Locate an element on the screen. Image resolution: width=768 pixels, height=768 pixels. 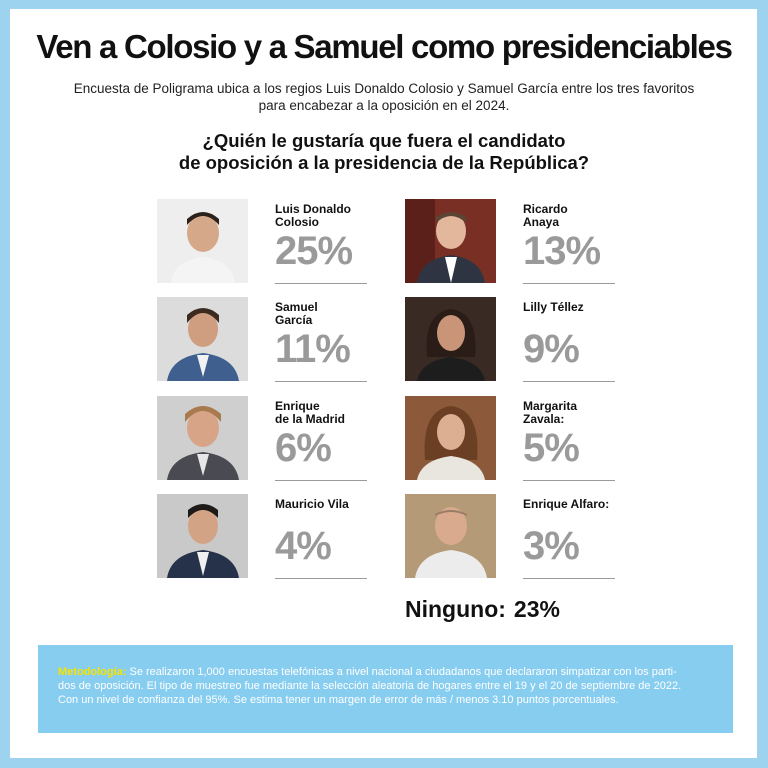
candidate-percent: 6% is located at coordinates (303, 448).